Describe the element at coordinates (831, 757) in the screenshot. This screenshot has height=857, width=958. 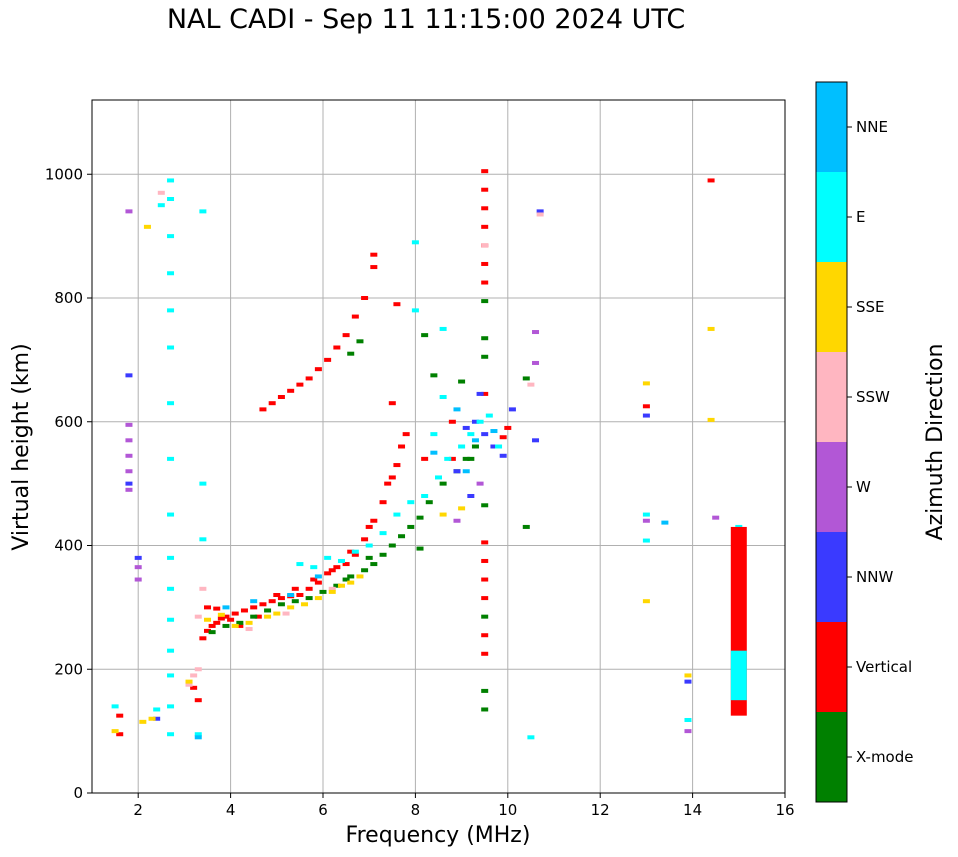
I see `colorbar-swatch-x-mode` at that location.